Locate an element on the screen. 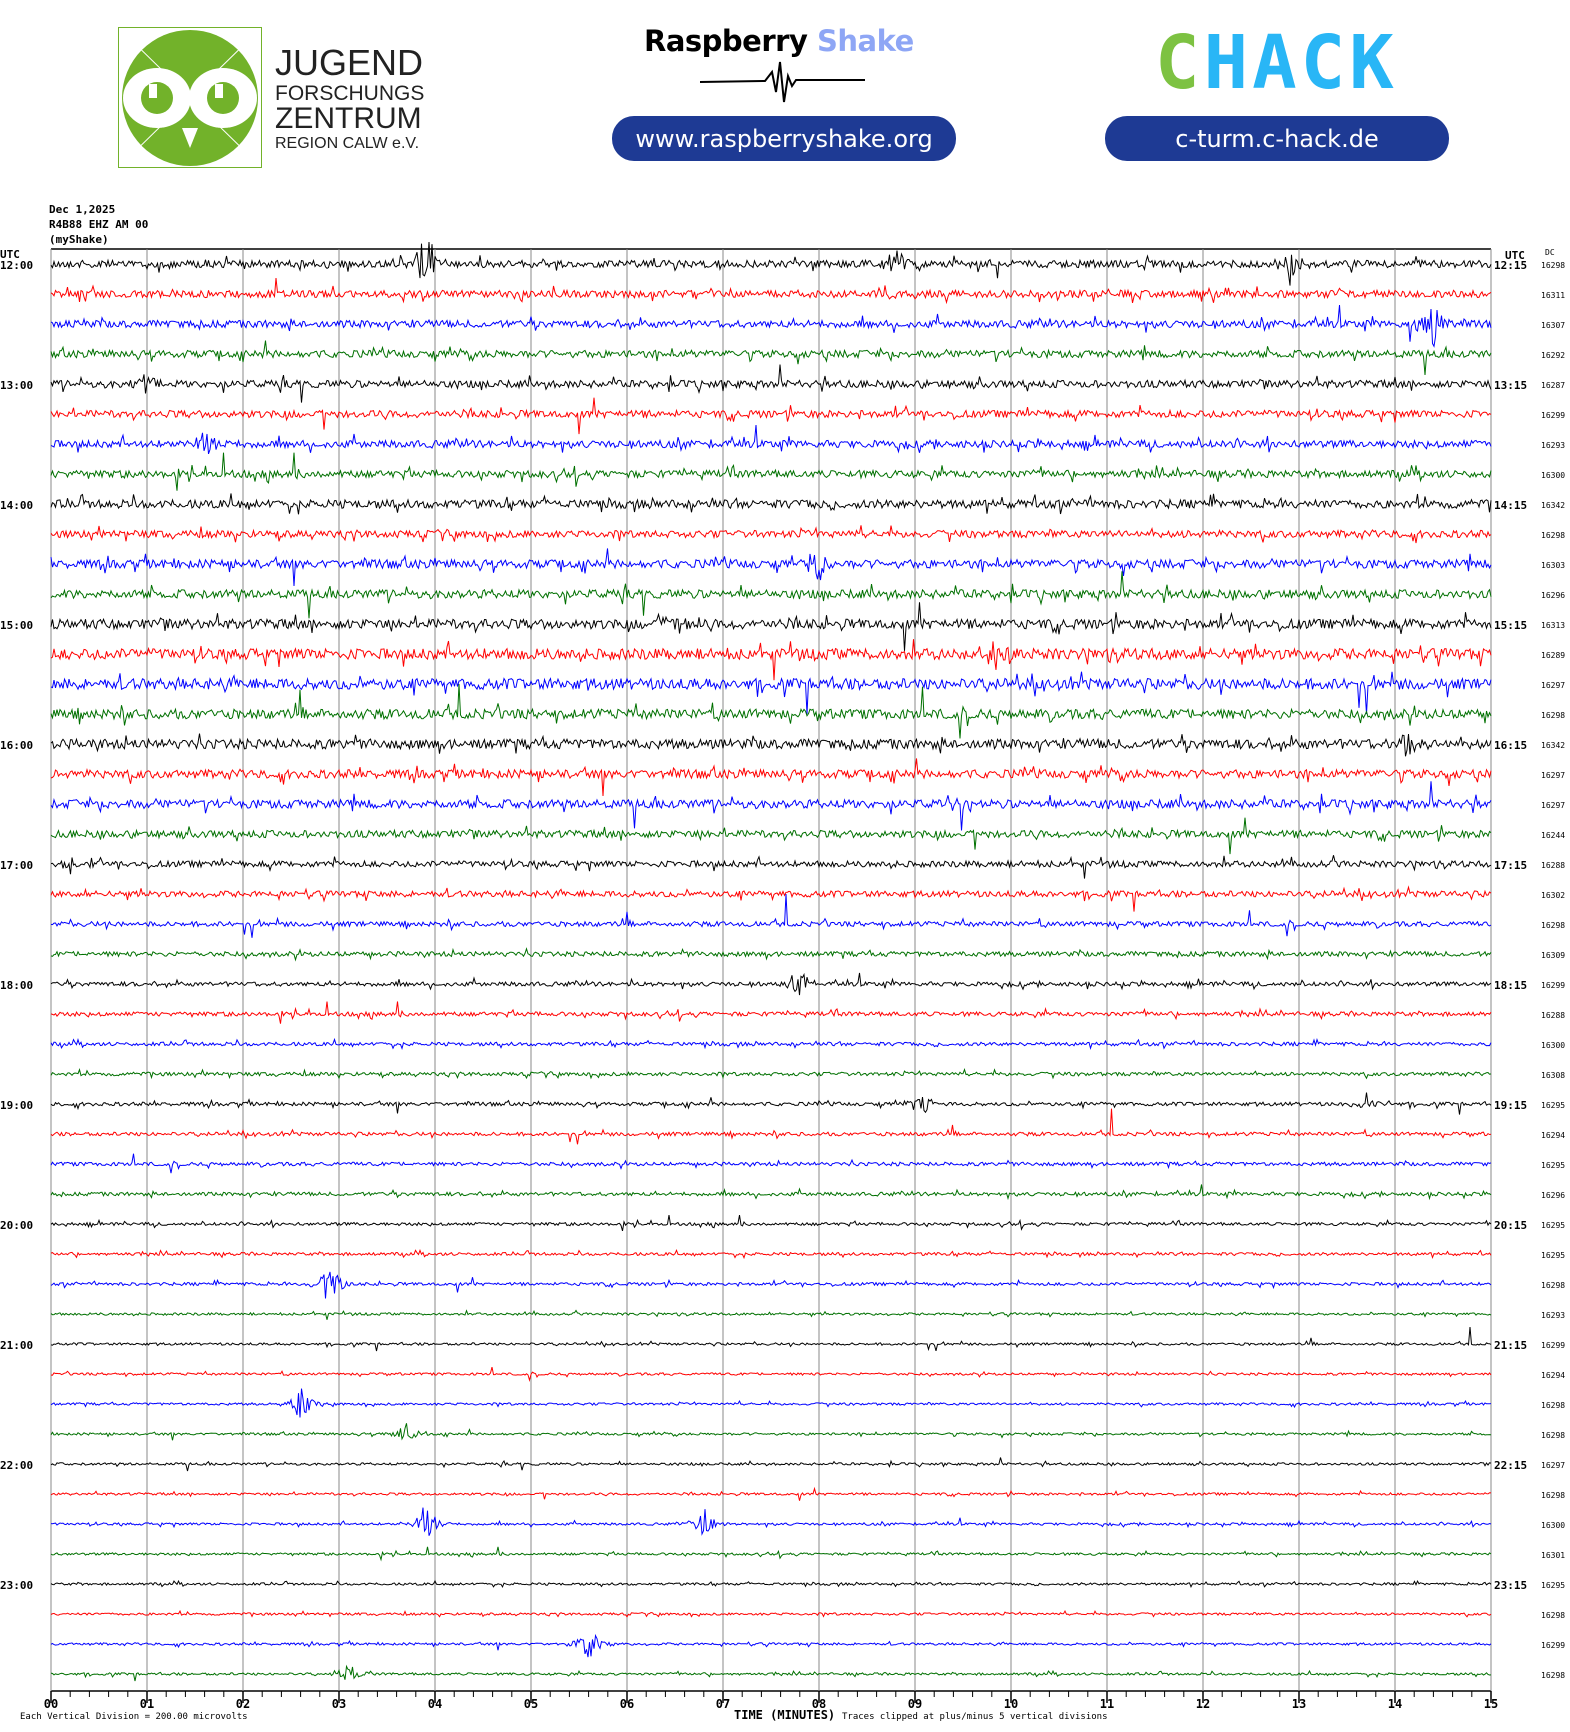  chack-logo: CHACK is located at coordinates (1276, 63).